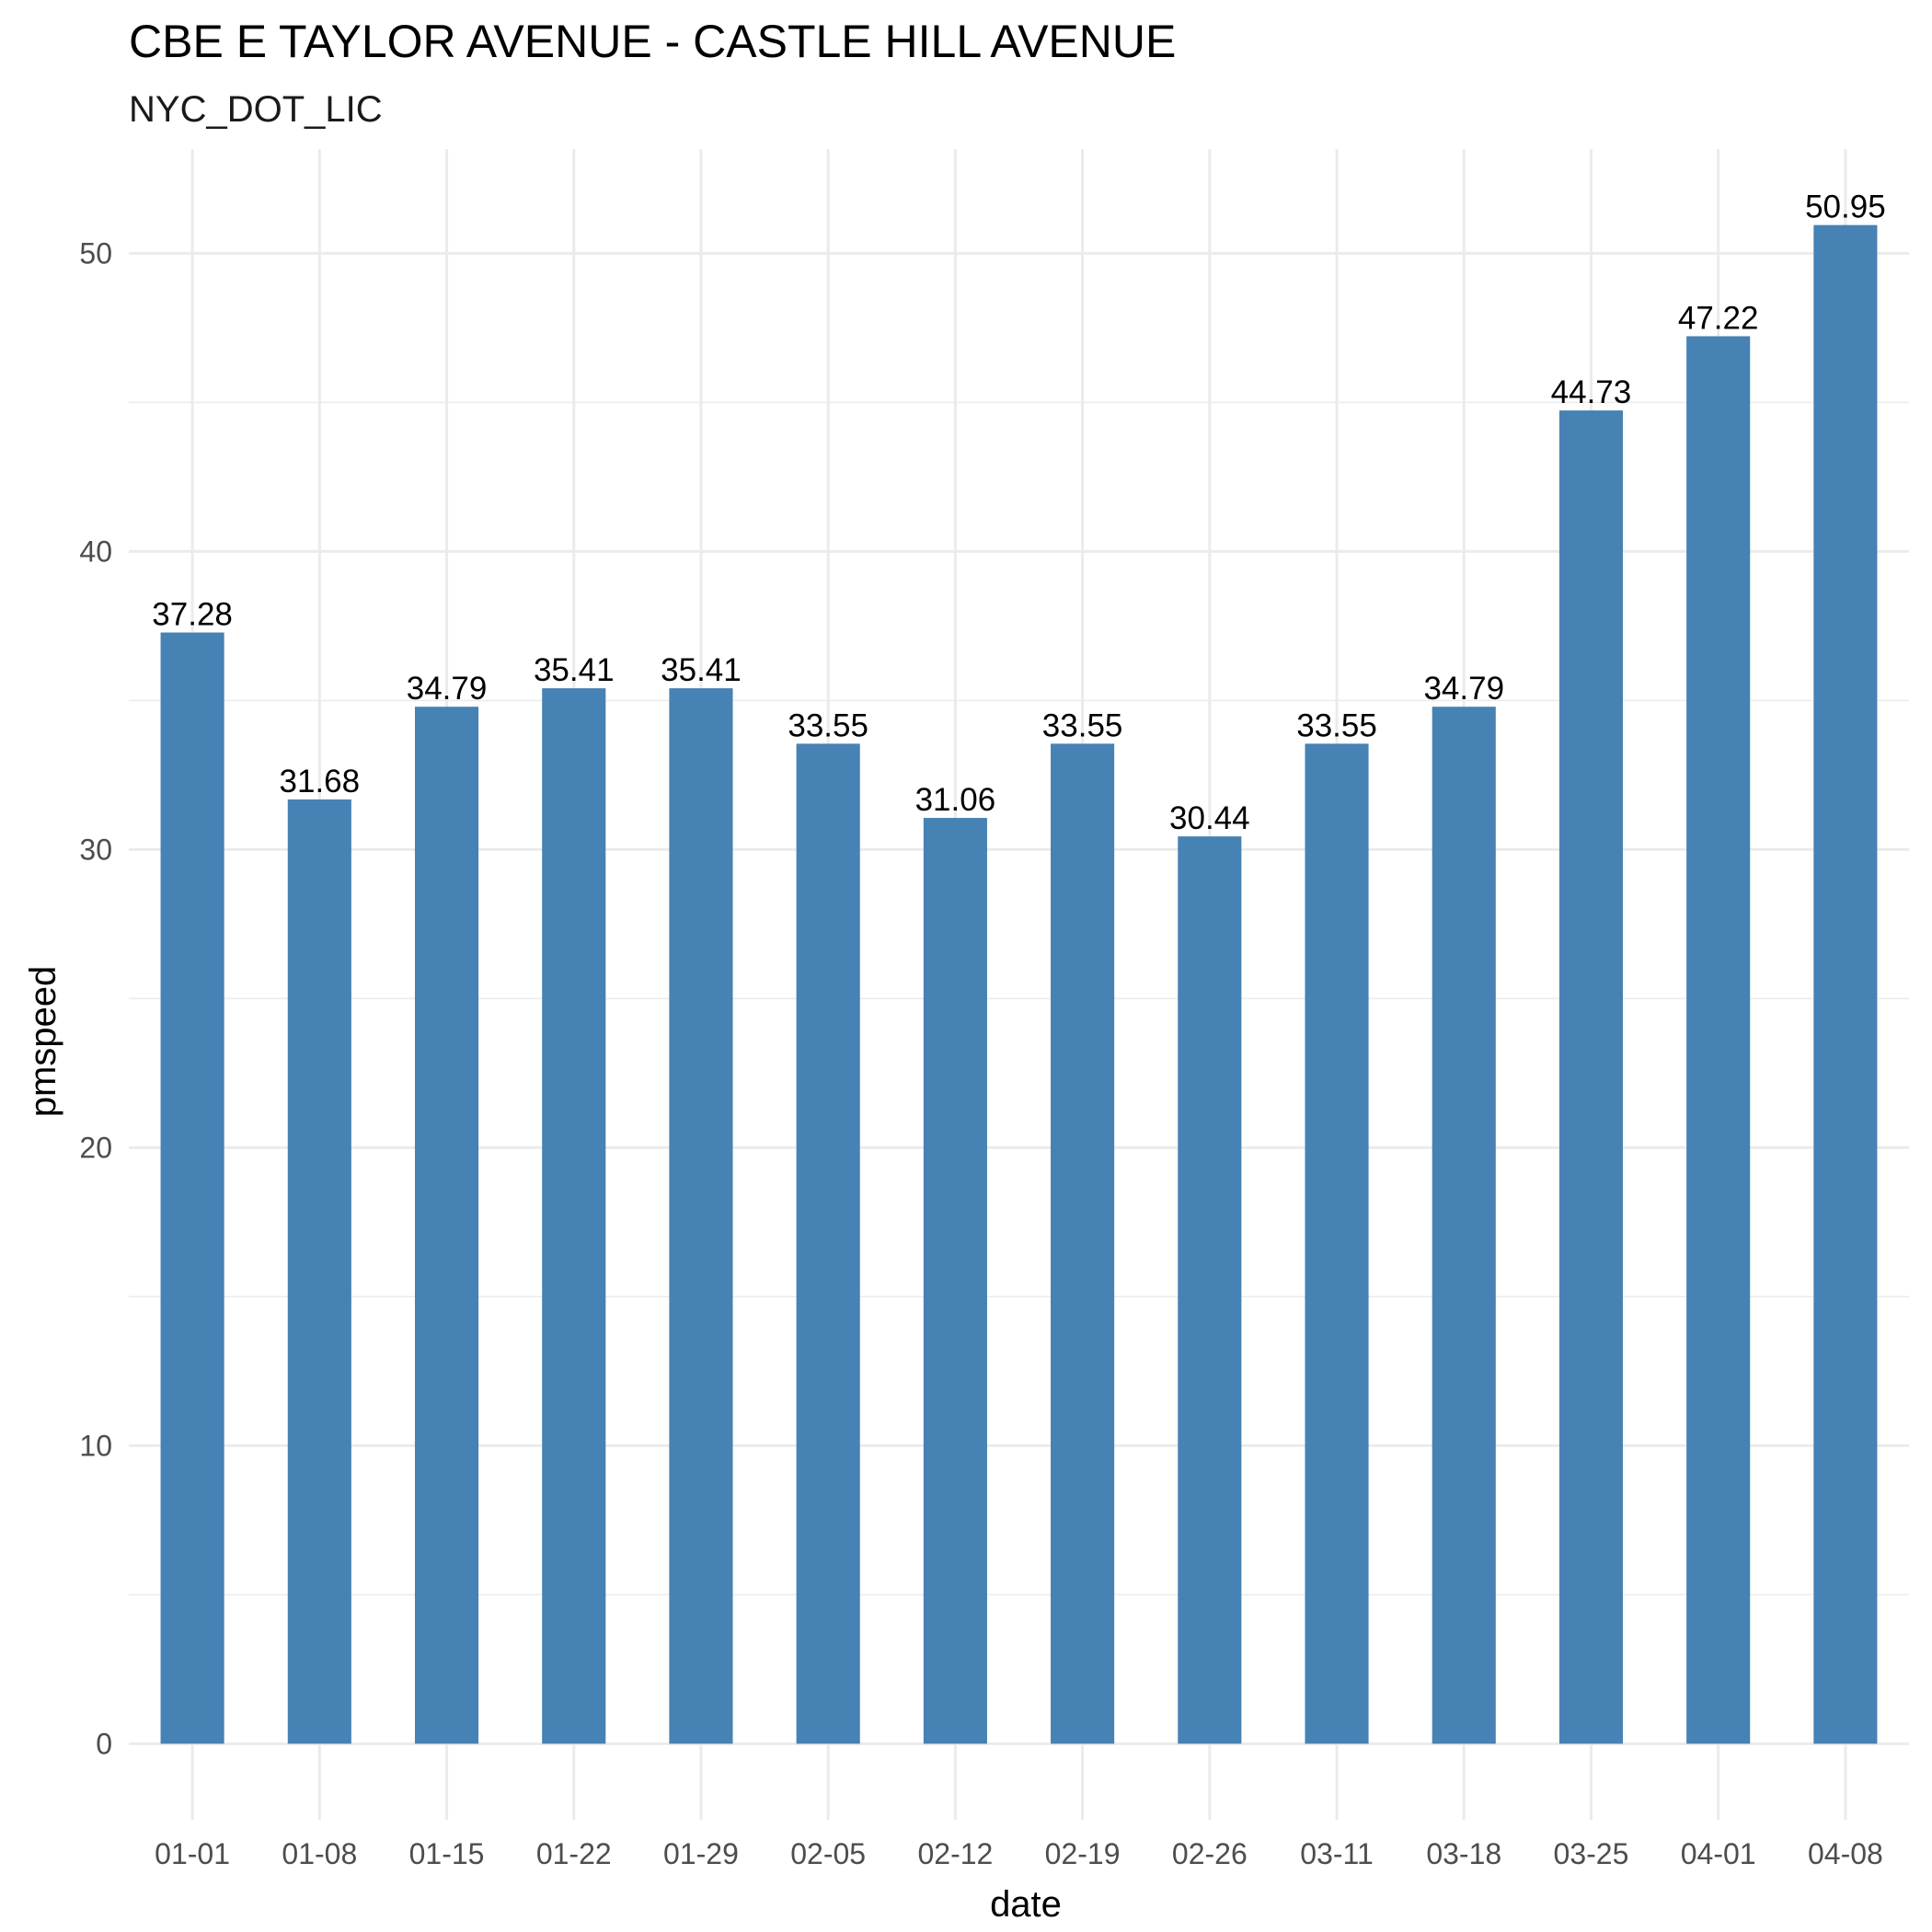 The width and height of the screenshot is (1932, 1932). I want to click on bar-value-label: 50.95, so click(1845, 207).